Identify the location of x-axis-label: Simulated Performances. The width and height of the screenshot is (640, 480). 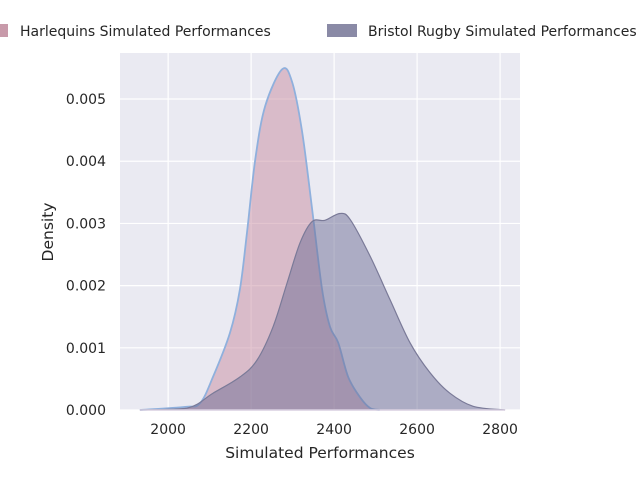
(320, 453).